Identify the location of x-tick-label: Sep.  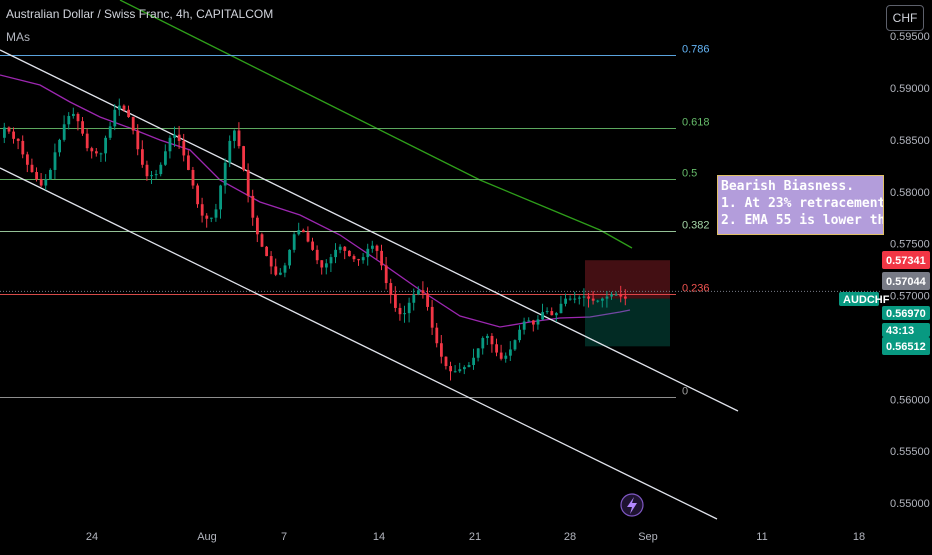
(648, 537).